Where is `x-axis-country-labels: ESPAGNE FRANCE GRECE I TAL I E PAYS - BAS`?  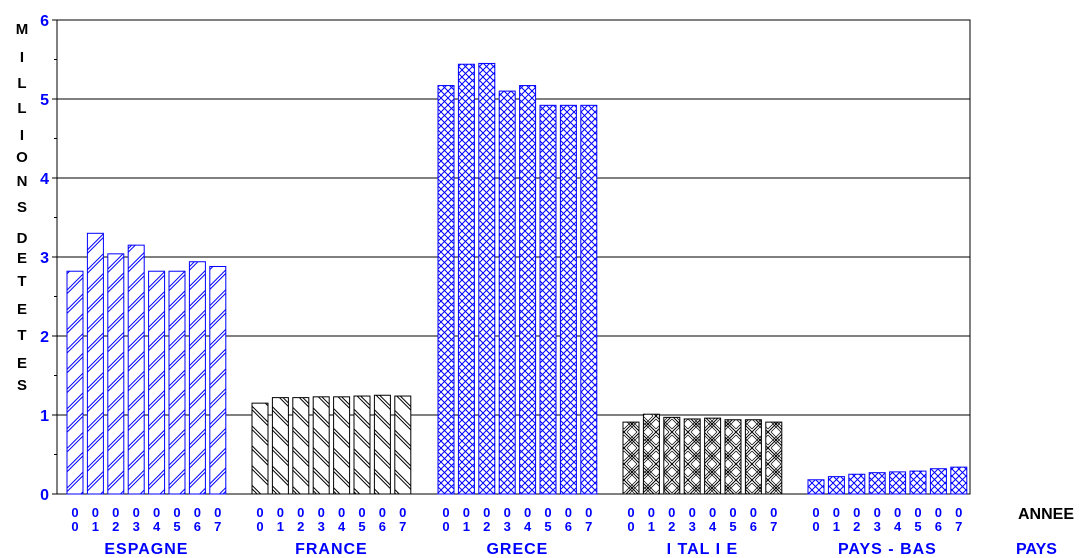 x-axis-country-labels: ESPAGNE FRANCE GRECE I TAL I E PAYS - BAS is located at coordinates (520, 549).